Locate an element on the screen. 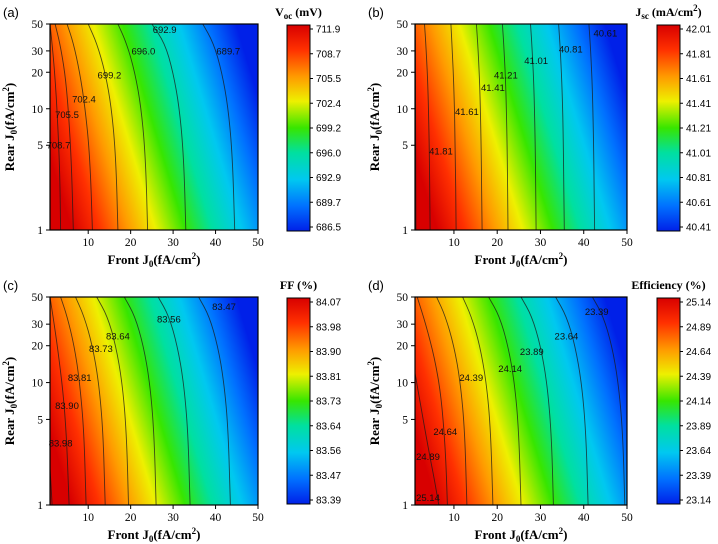 The width and height of the screenshot is (718, 544). colorbar-title-unit: (mV) is located at coordinates (307, 12).